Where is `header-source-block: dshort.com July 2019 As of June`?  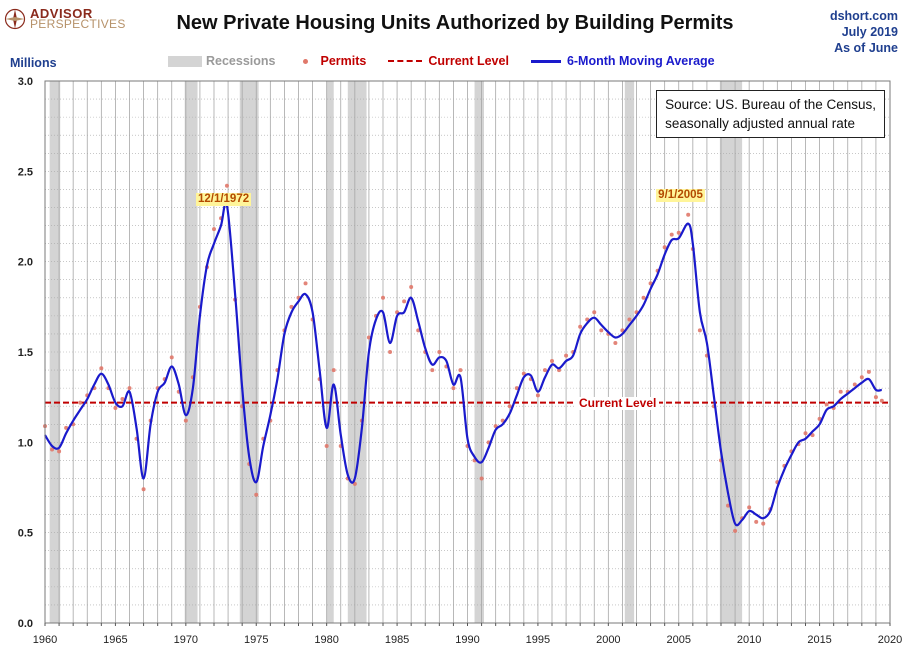
header-source-block: dshort.com July 2019 As of June is located at coordinates (864, 32).